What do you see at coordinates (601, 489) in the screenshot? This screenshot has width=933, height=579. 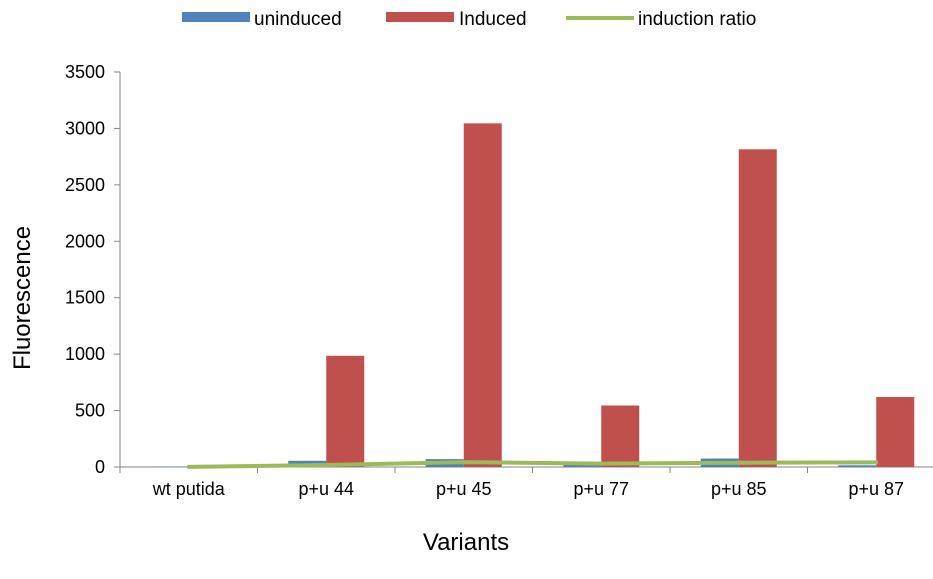 I see `x-tick-label: p+u 77` at bounding box center [601, 489].